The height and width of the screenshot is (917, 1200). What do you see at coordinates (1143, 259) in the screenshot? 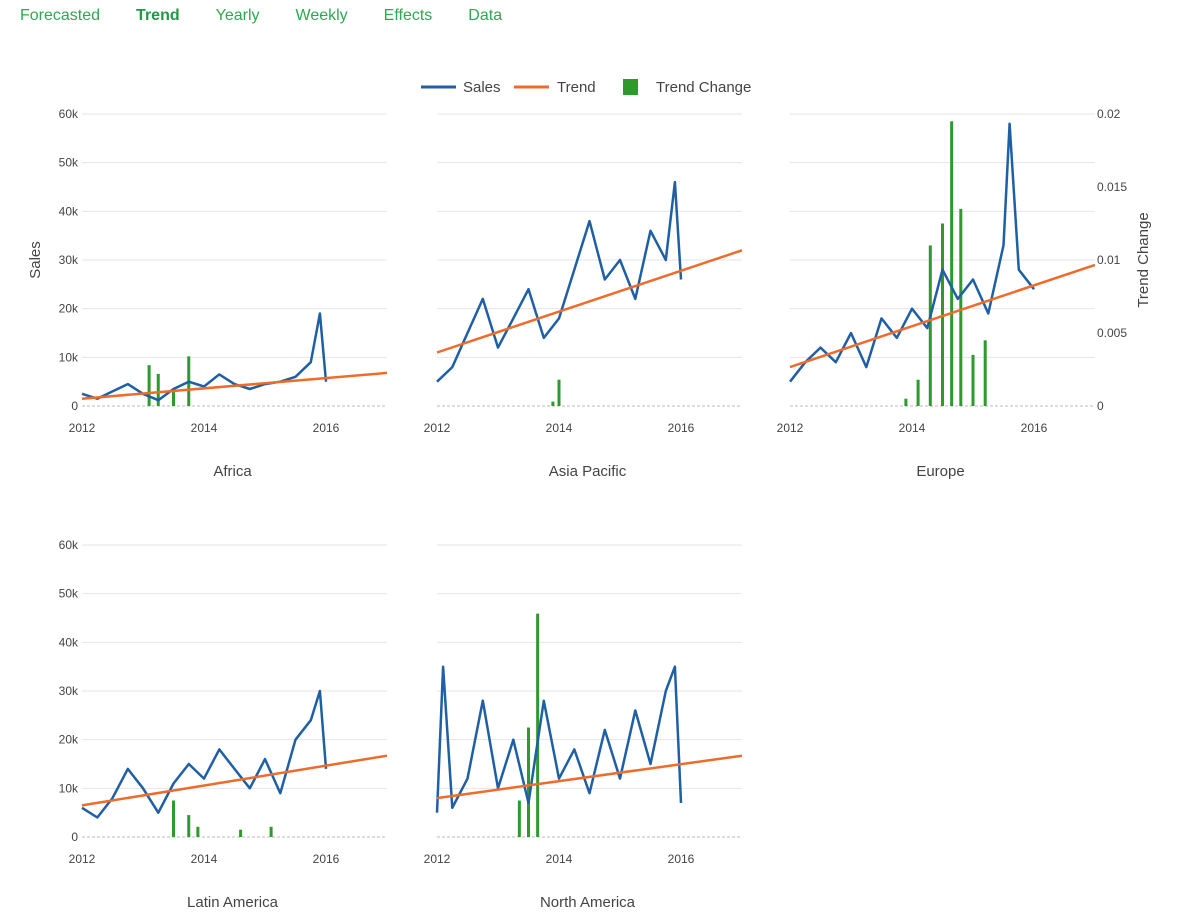
I see `y2-axis-title: Trend Change` at bounding box center [1143, 259].